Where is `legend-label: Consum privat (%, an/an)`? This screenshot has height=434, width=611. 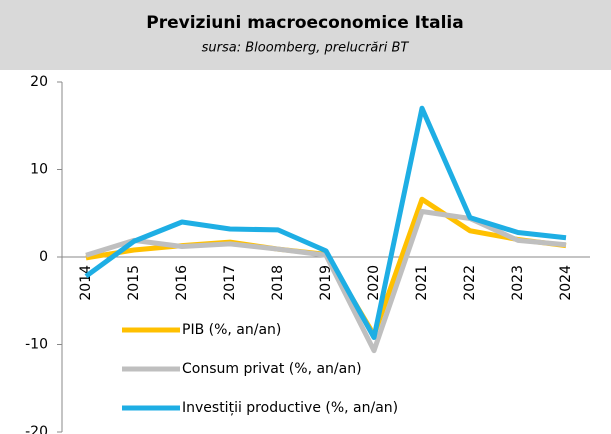 legend-label: Consum privat (%, an/an) is located at coordinates (272, 369).